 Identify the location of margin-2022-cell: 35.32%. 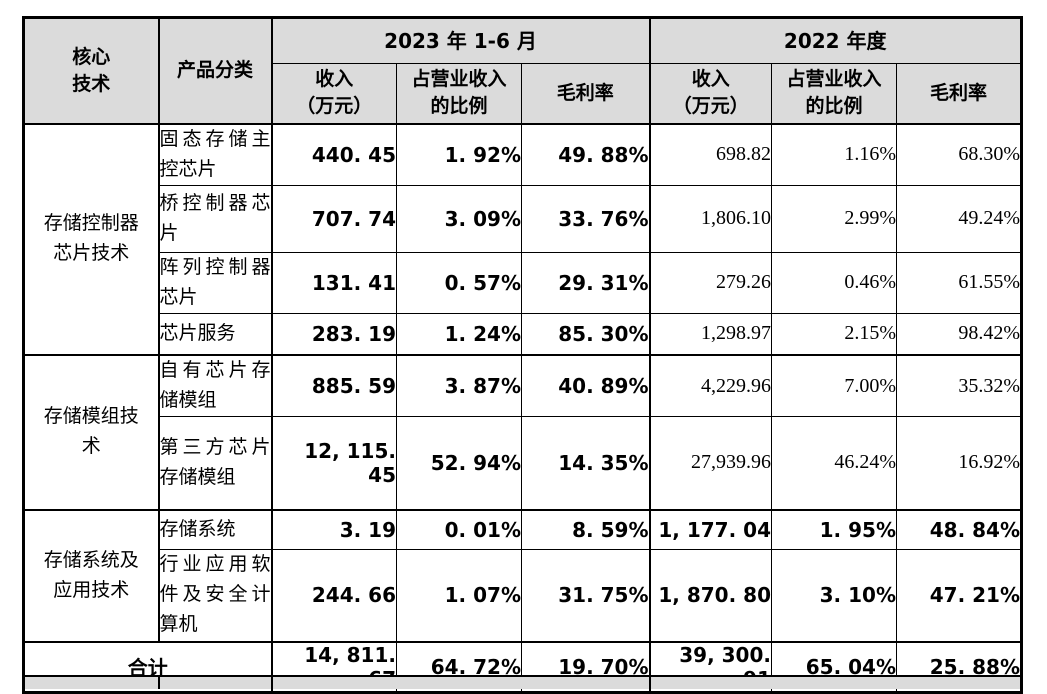
(959, 385).